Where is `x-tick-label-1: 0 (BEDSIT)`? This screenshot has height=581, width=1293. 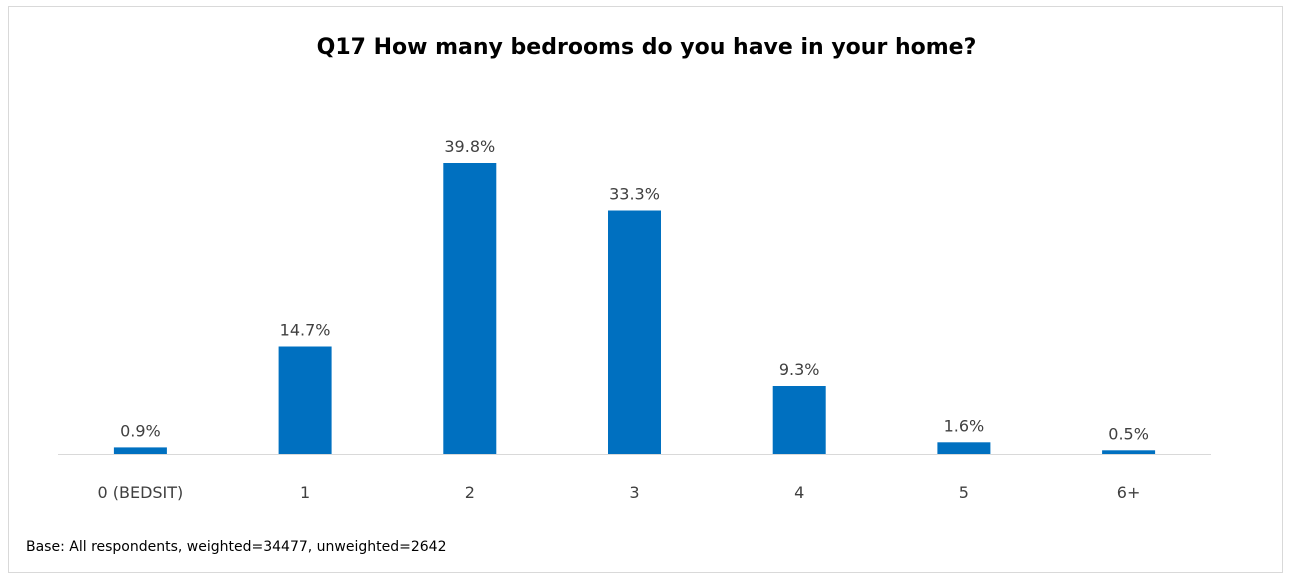
x-tick-label-1: 0 (BEDSIT) is located at coordinates (140, 492).